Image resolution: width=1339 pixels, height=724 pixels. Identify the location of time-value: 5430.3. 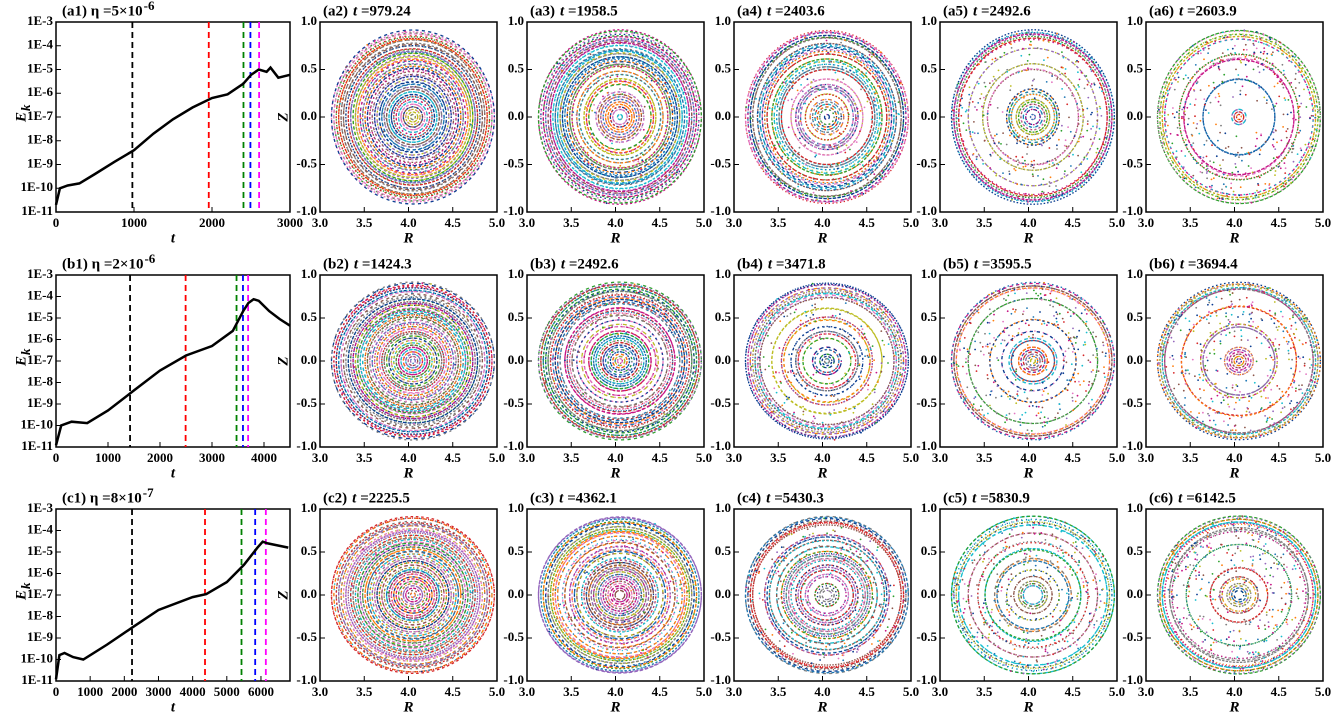
(803, 498).